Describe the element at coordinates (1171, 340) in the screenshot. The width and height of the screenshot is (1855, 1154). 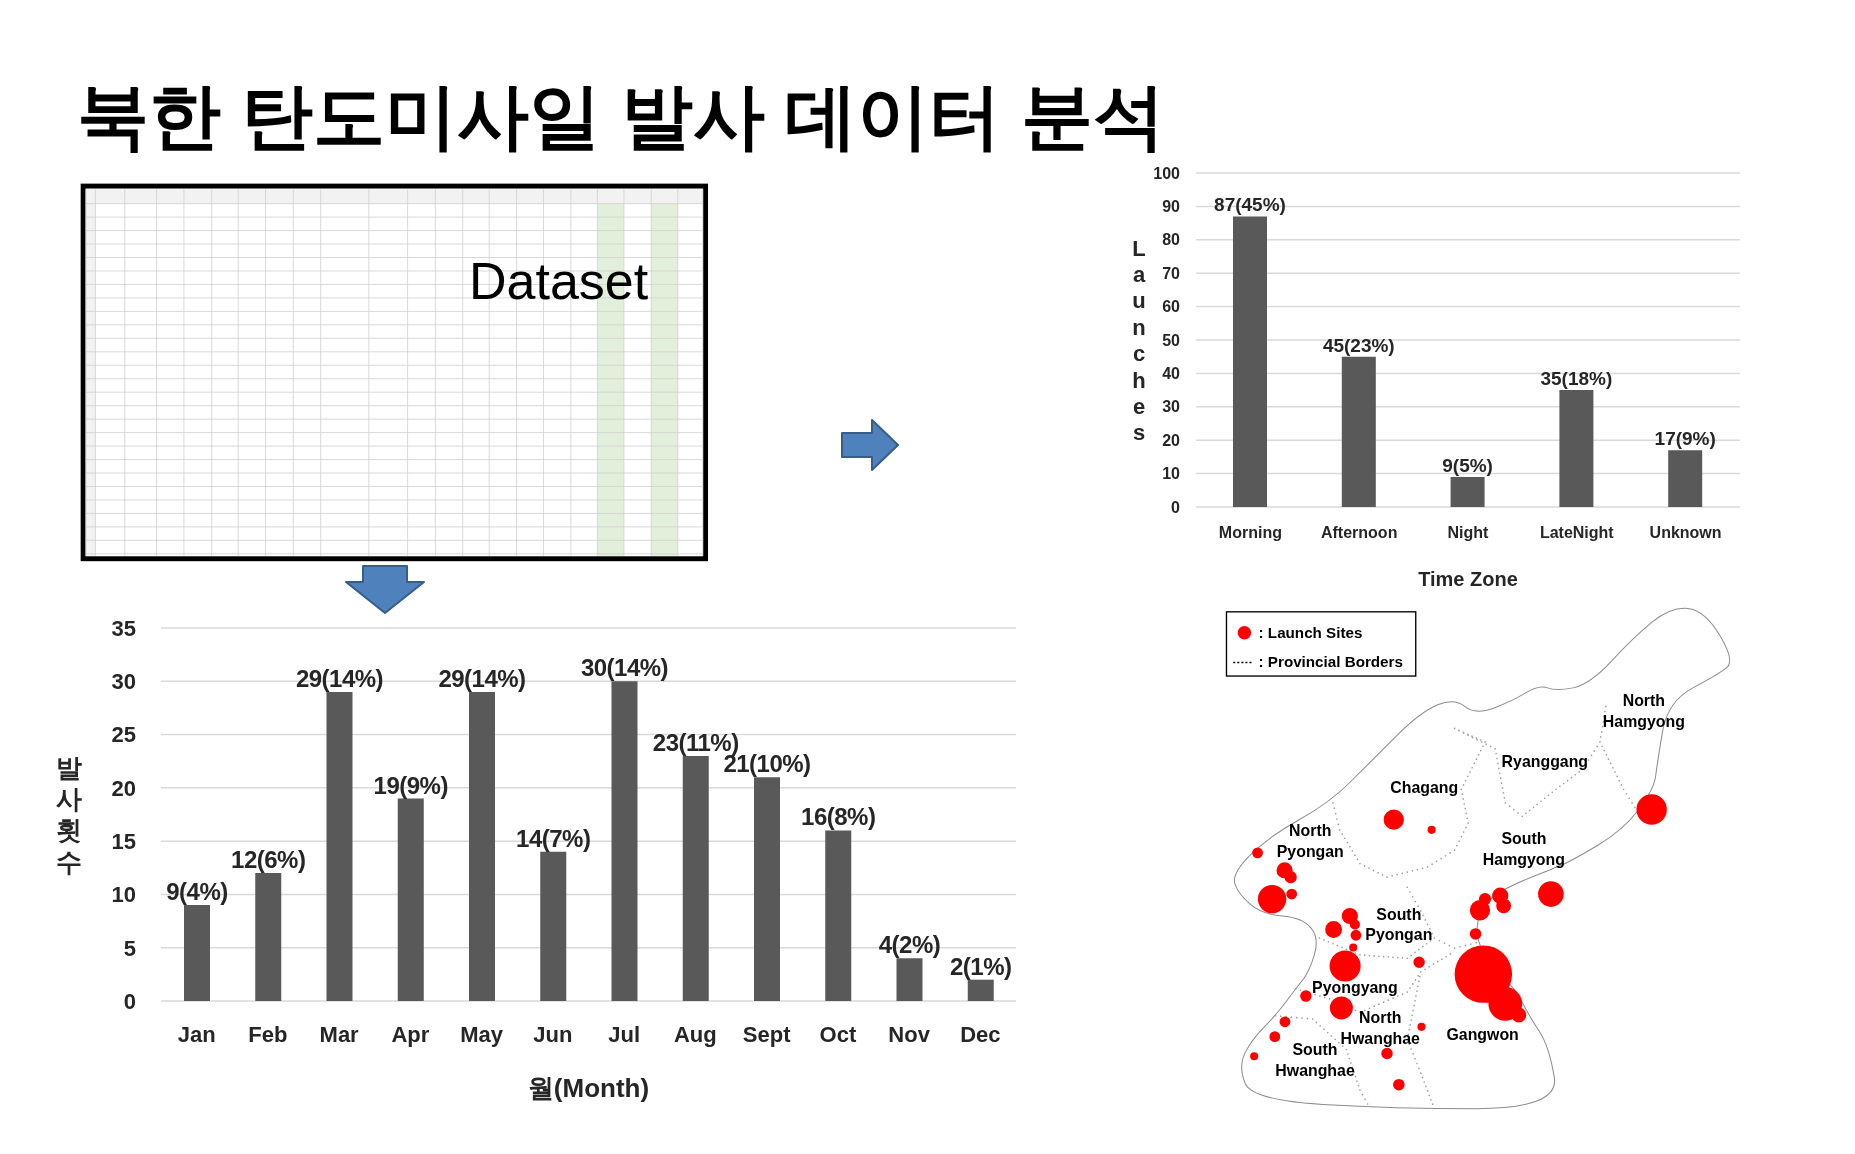
I see `y-tick-label: 50` at that location.